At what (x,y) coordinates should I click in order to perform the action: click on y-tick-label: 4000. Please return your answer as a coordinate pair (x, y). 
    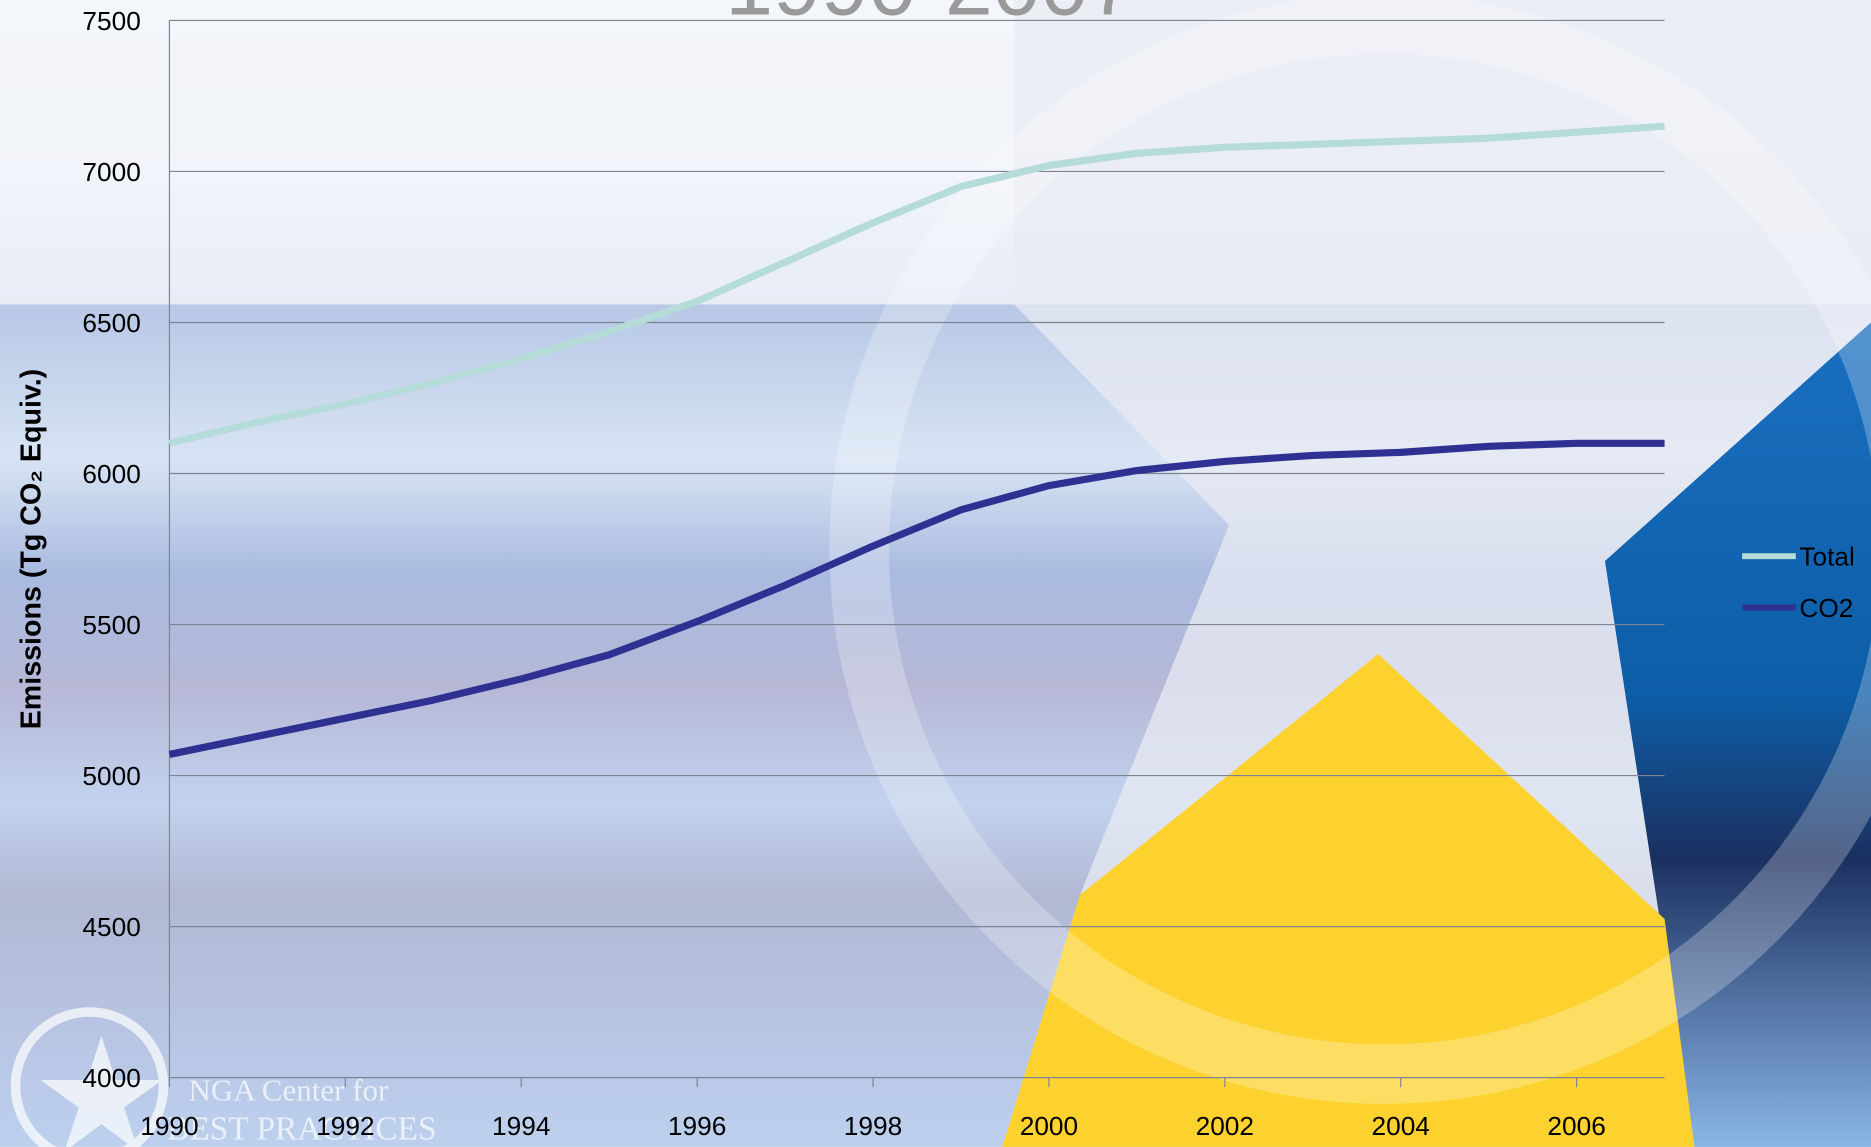
    Looking at the image, I should click on (111, 1078).